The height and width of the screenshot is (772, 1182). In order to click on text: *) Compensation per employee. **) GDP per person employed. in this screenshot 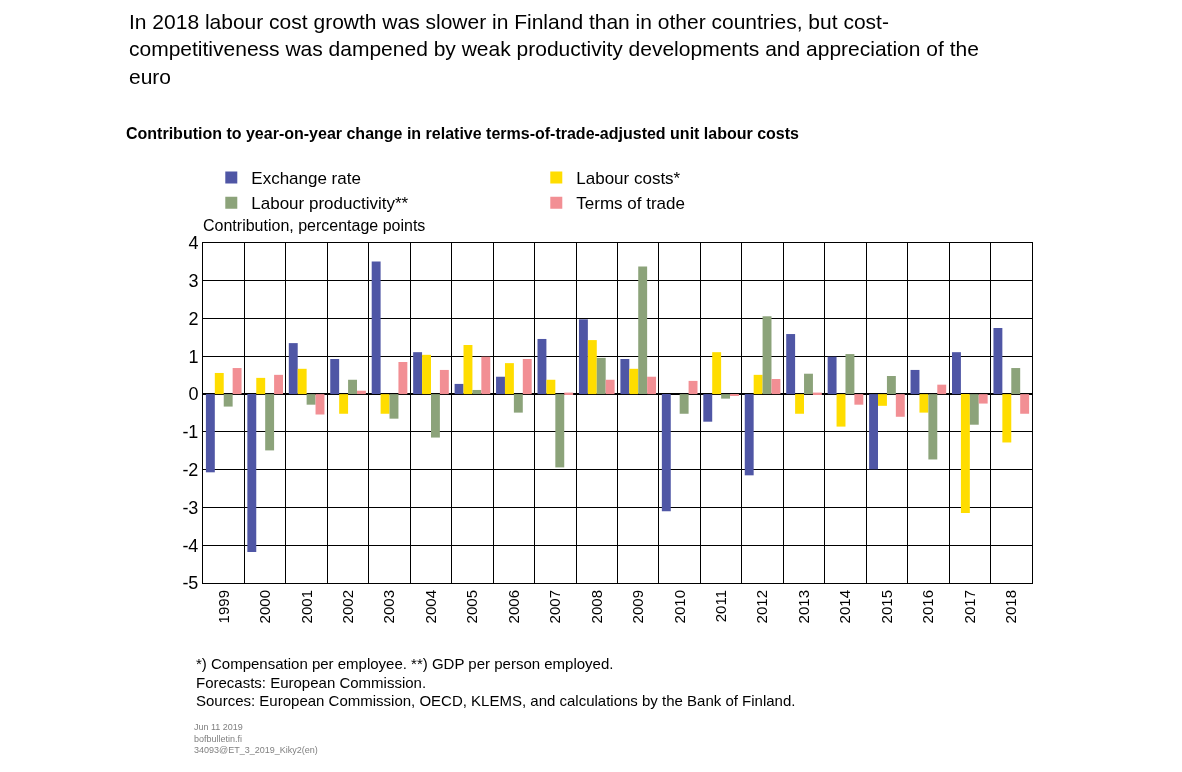, I will do `click(405, 663)`.